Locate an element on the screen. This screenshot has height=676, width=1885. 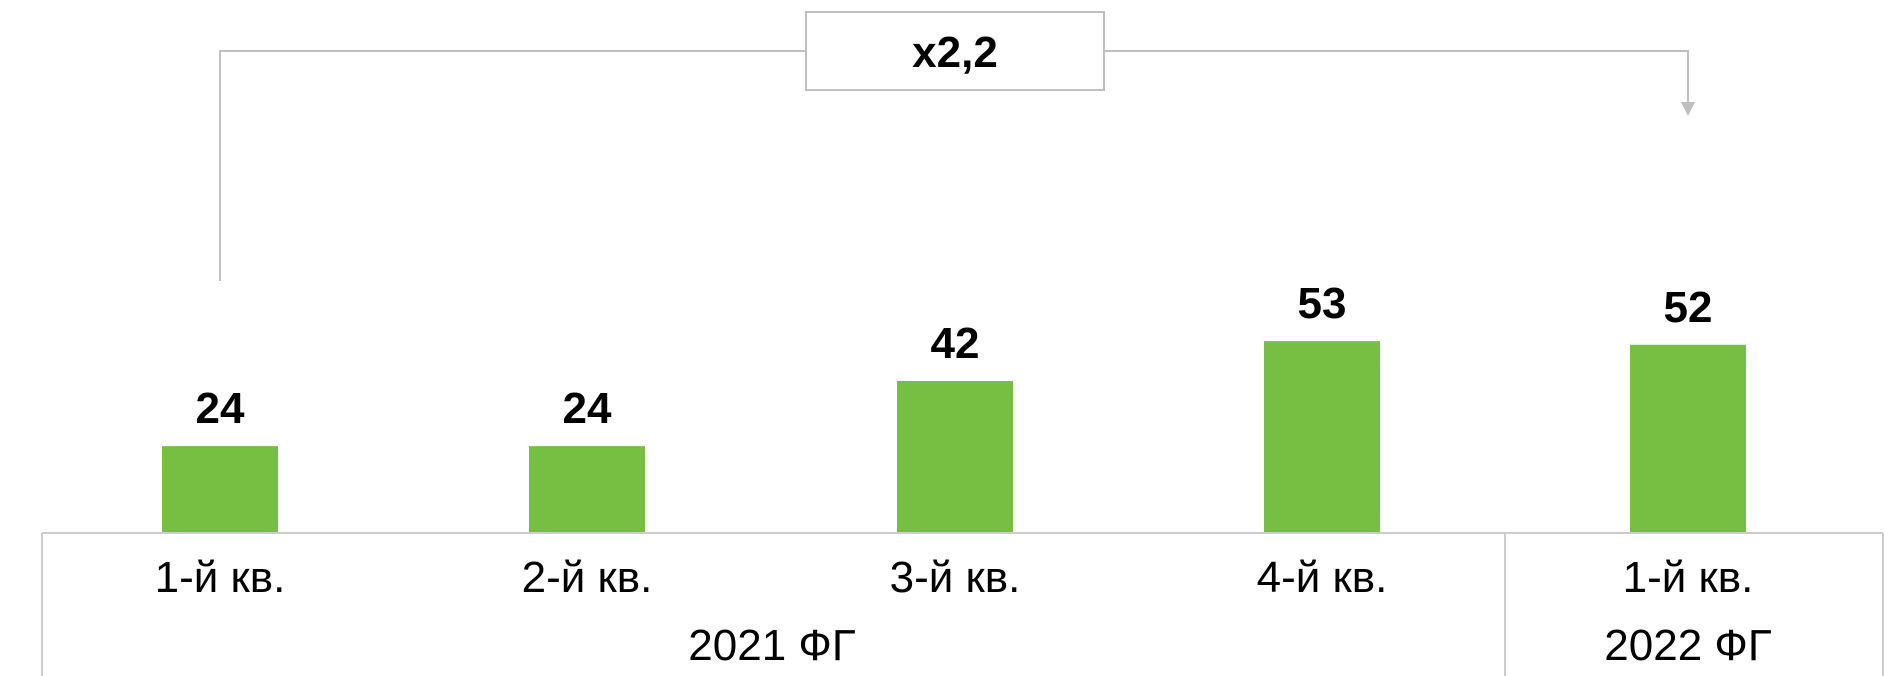
value-label-2: 24 is located at coordinates (587, 408).